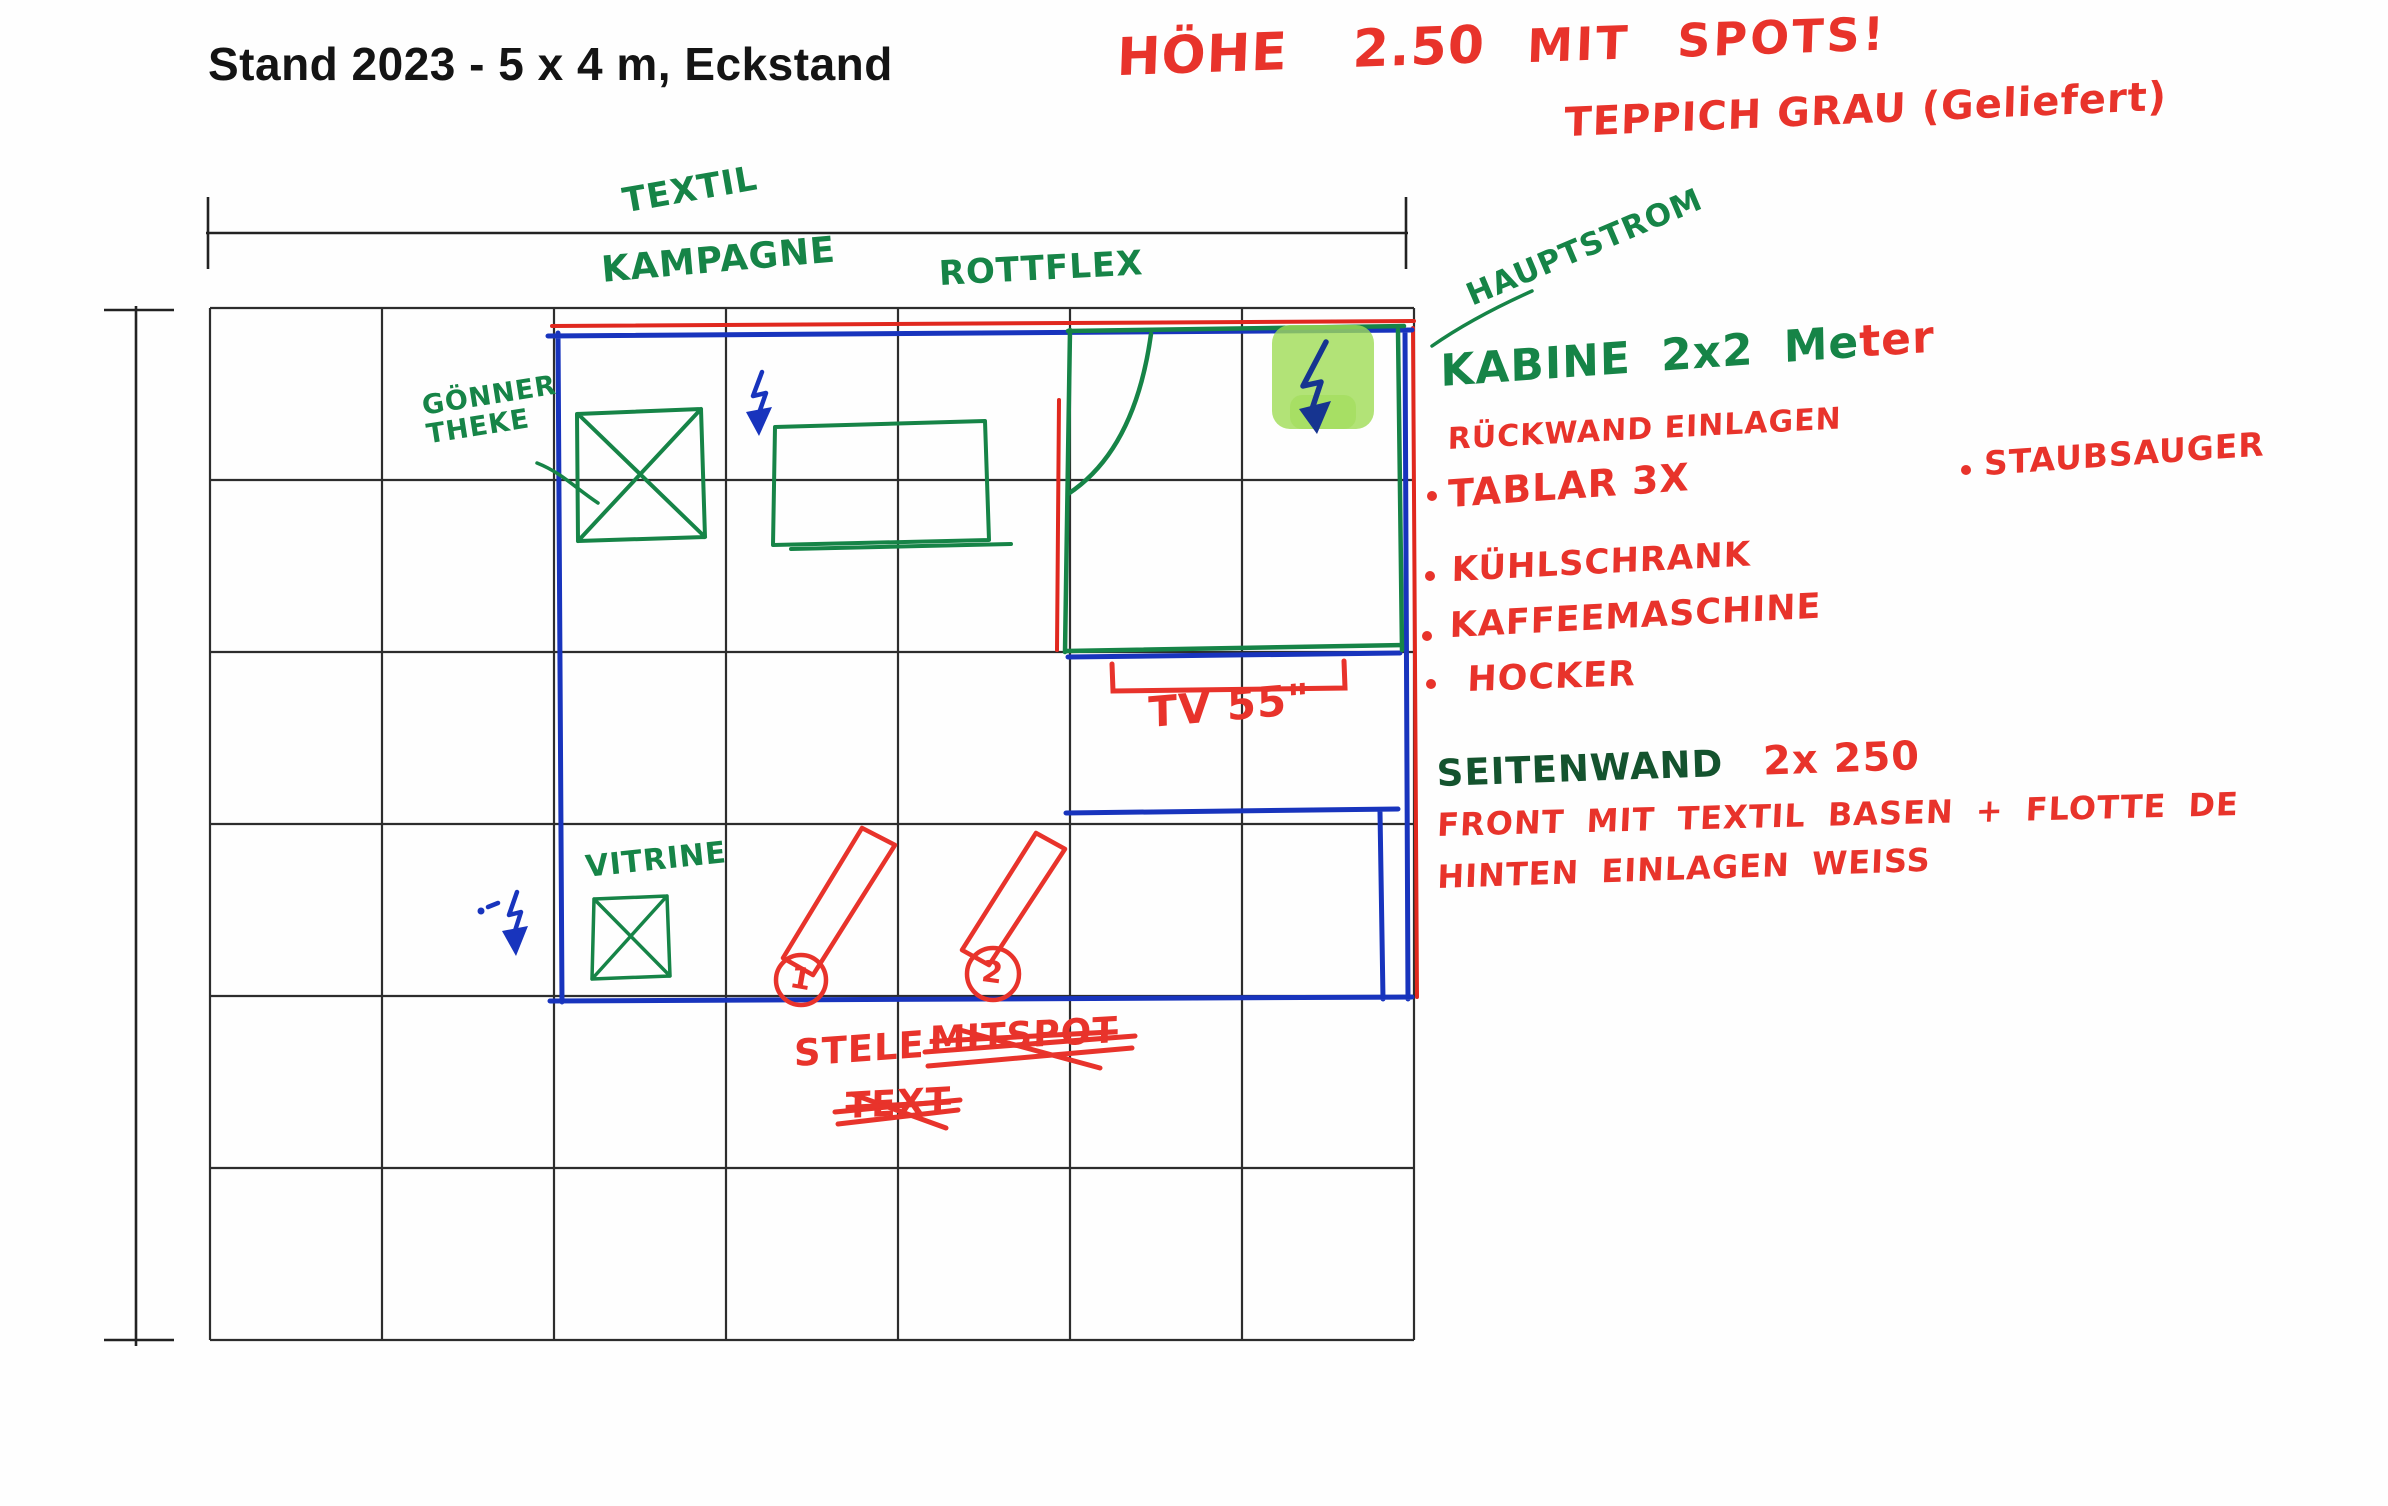 This screenshot has height=1506, width=2388. Describe the element at coordinates (1301, 52) in the screenshot. I see `height-note: HÖHE 2.50` at that location.